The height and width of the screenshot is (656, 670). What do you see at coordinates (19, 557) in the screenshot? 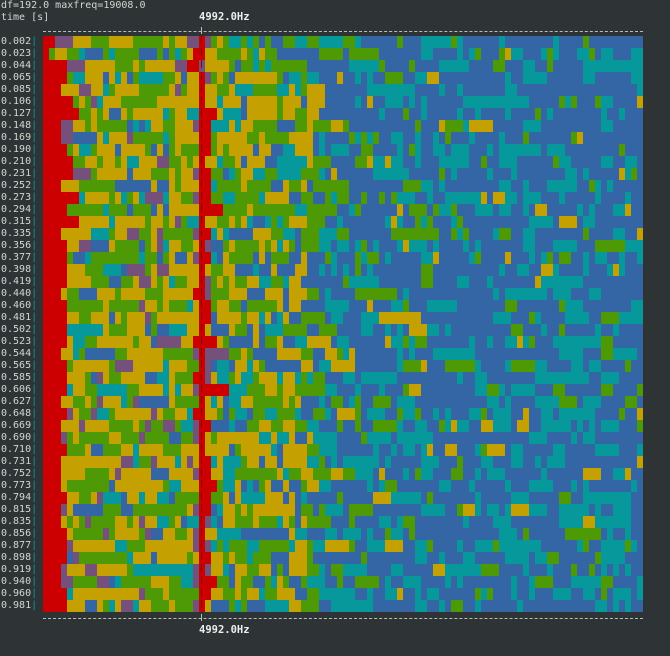
I see `time-label: 0.898|` at bounding box center [19, 557].